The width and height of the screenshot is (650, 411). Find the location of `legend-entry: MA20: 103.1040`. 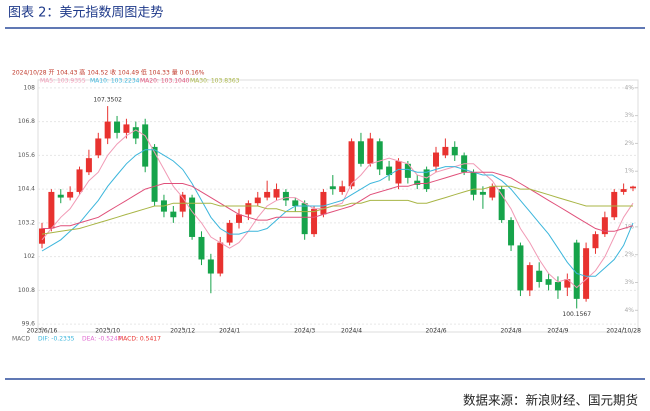

legend-entry: MA20: 103.1040 is located at coordinates (165, 81).